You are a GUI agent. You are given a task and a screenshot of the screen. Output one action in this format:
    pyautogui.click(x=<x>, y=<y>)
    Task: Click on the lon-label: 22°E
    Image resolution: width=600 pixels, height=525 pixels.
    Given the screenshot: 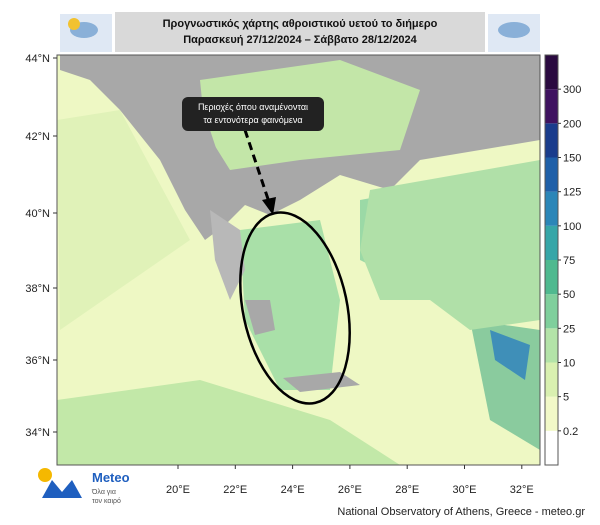 What is the action you would take?
    pyautogui.click(x=235, y=490)
    